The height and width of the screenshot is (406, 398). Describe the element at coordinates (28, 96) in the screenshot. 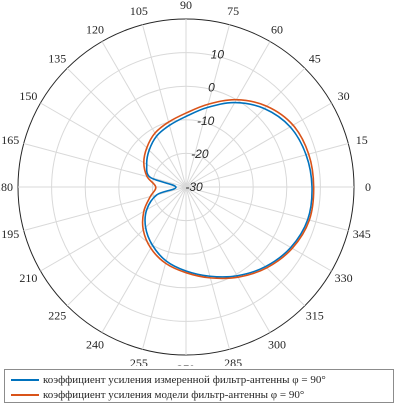

I see `theta-tick-label-10: 150` at that location.